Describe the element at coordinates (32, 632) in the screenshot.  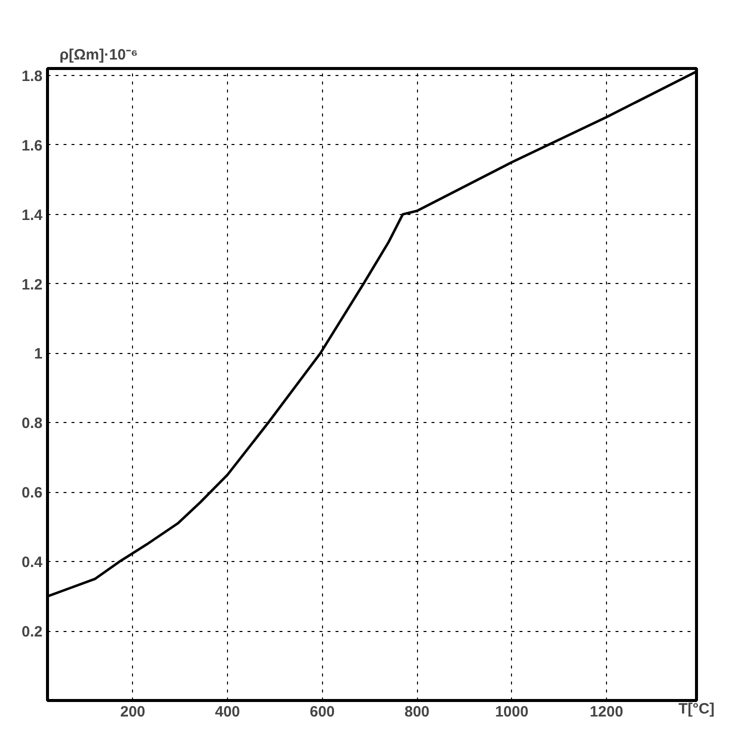
I see `y-tick-label: 0.2` at that location.